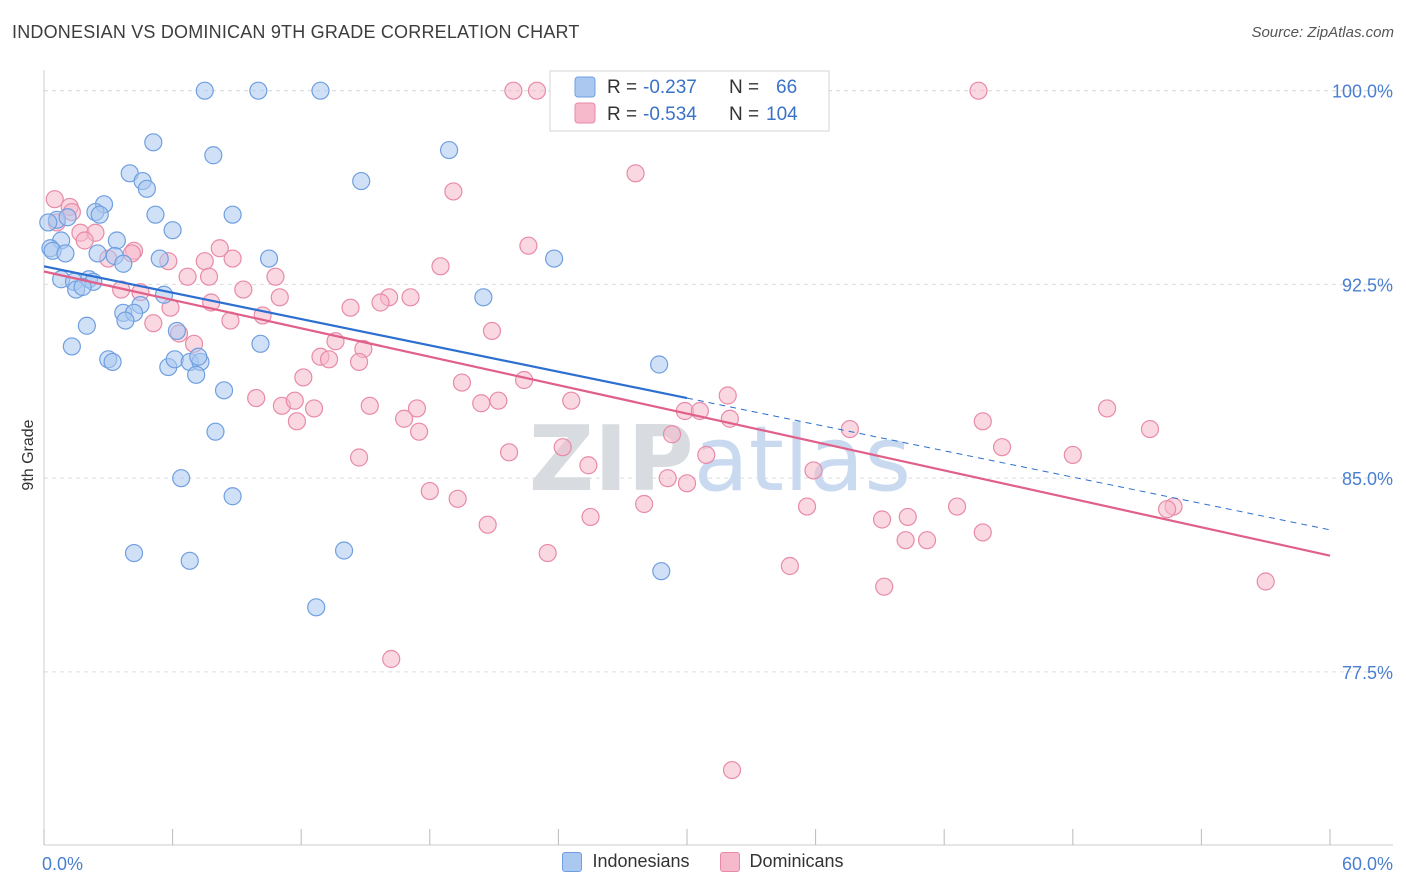  What do you see at coordinates (1362, 382) in the screenshot?
I see `y-tick-labels: 77.5% 85.0% 92.5% 100.0%` at bounding box center [1362, 382].